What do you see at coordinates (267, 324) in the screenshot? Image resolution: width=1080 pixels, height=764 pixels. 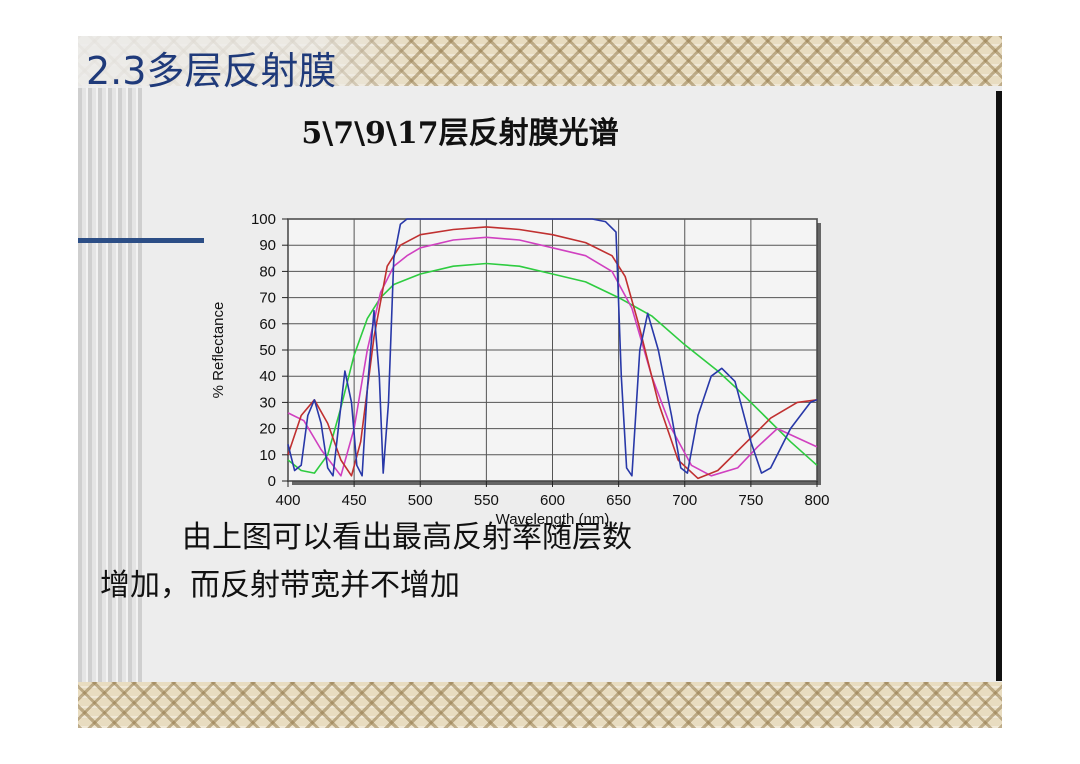 I see `y-tick-label: 60` at bounding box center [267, 324].